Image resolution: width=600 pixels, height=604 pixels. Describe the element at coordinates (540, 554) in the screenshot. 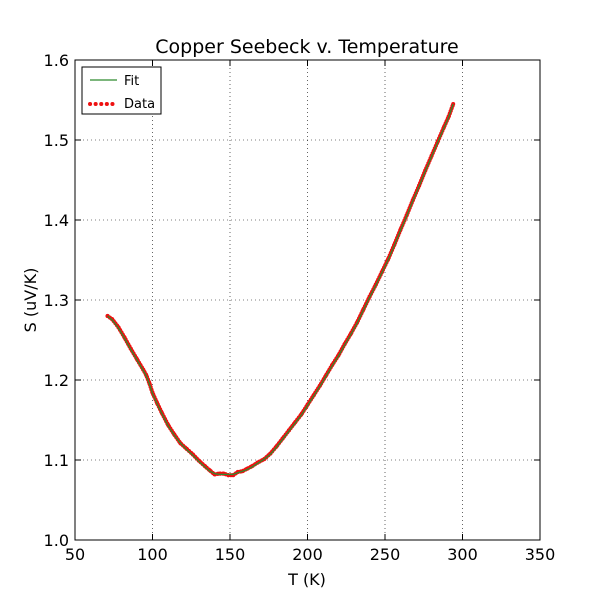

I see `x-tick-label: 350` at that location.